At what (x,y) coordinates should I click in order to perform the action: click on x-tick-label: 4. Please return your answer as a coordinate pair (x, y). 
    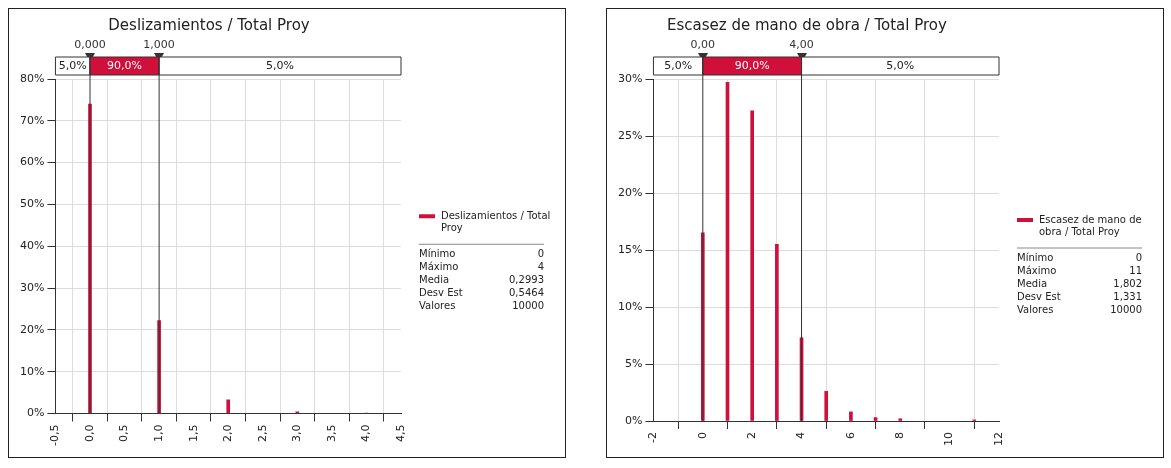
    Looking at the image, I should click on (801, 435).